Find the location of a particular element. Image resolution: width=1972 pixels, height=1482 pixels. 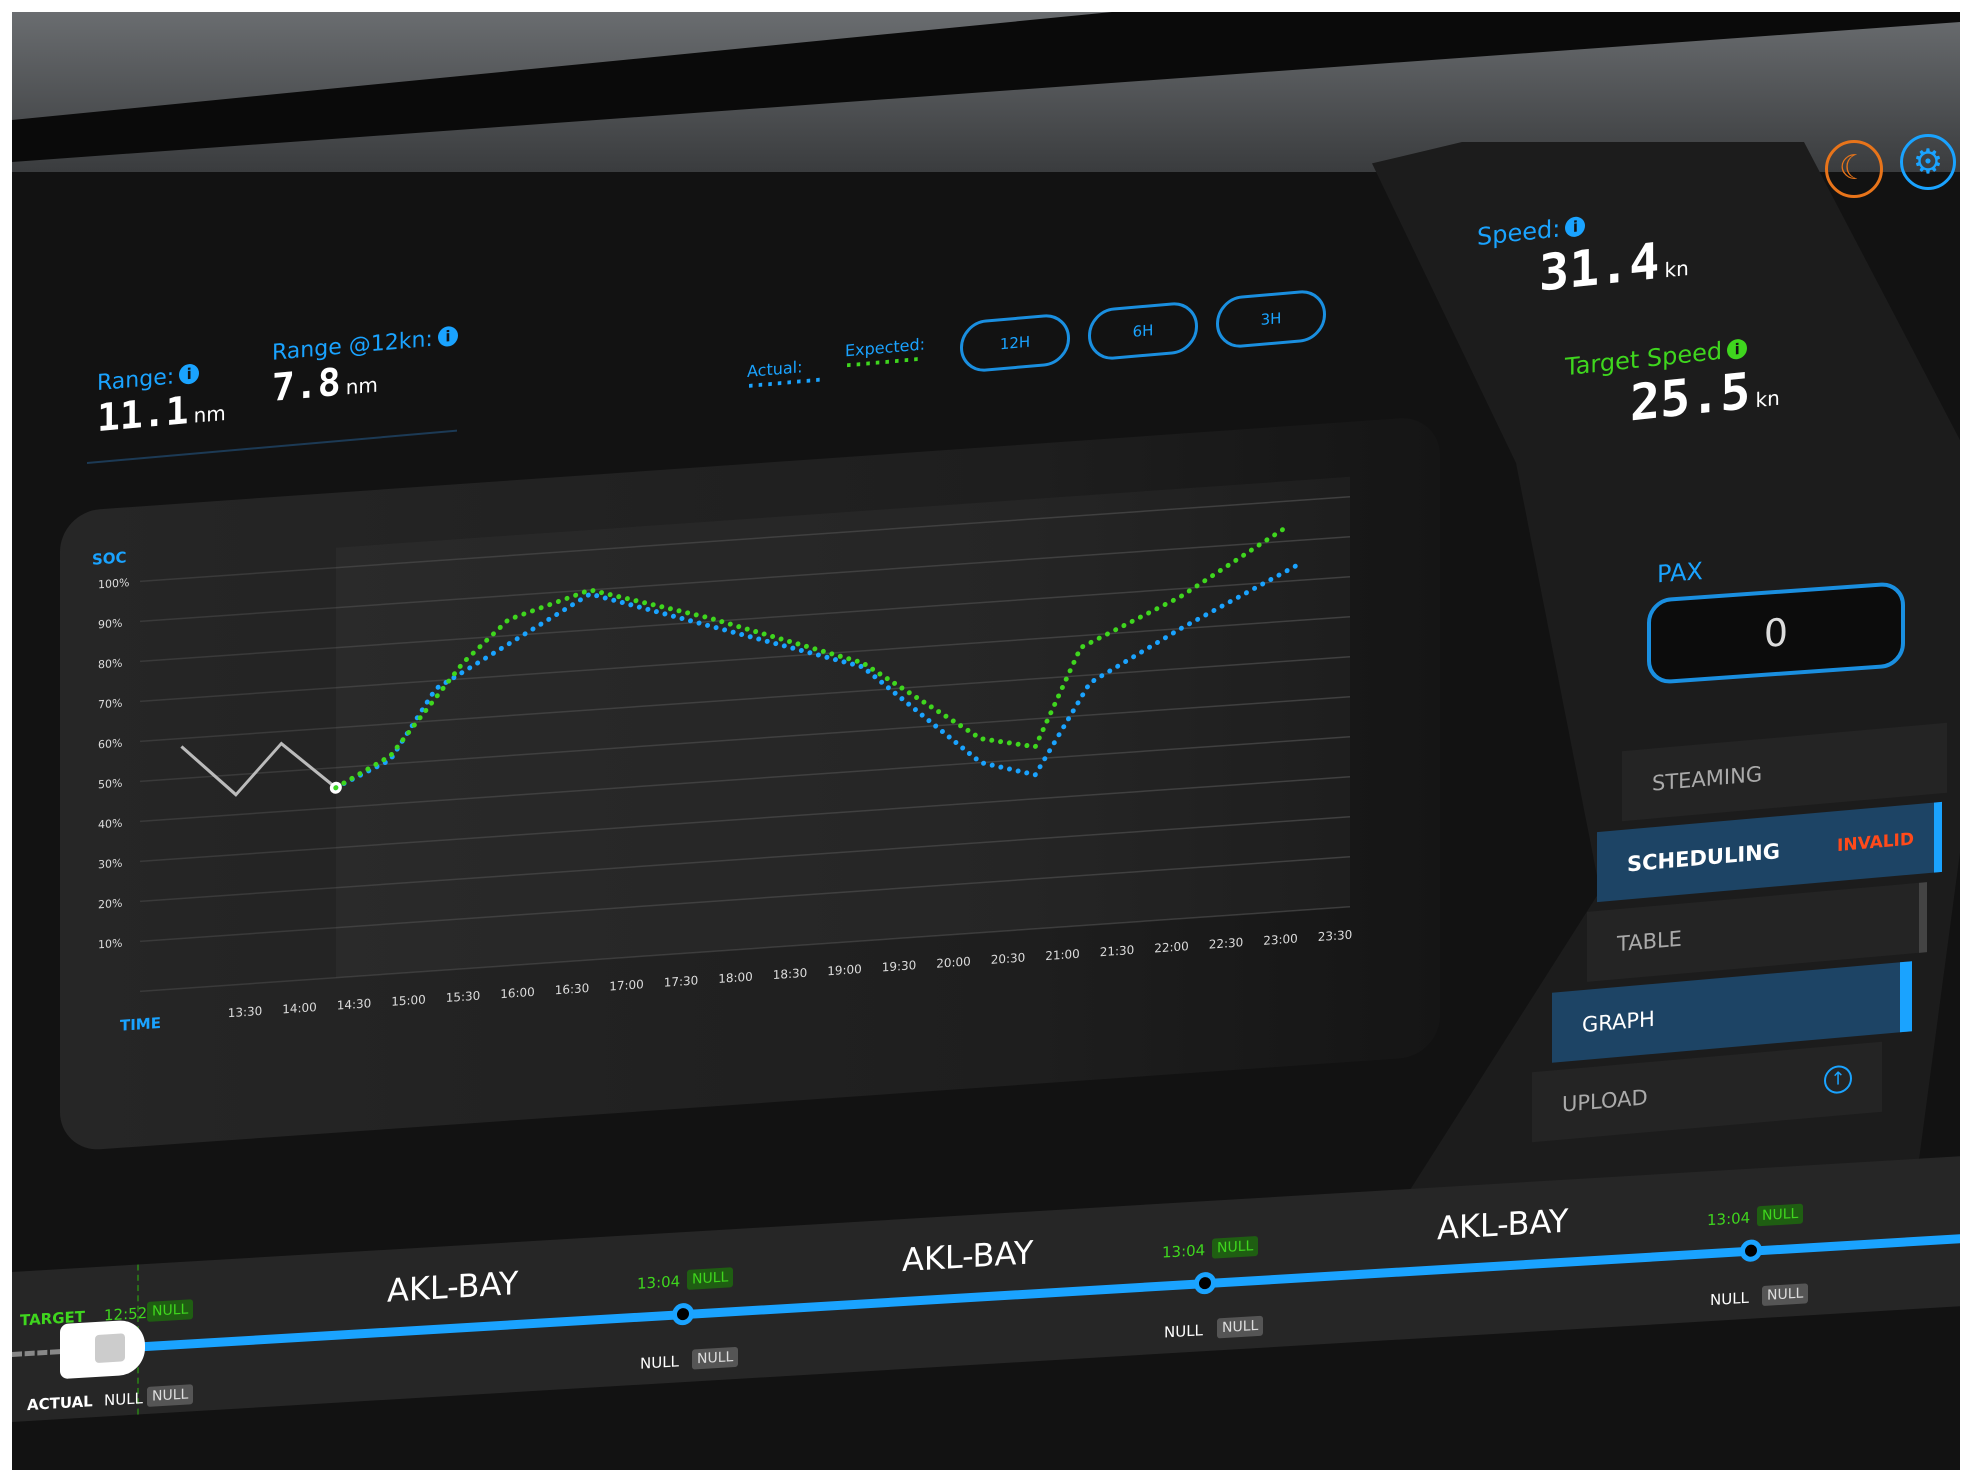

actual-label: ACTUAL is located at coordinates (60, 1403).